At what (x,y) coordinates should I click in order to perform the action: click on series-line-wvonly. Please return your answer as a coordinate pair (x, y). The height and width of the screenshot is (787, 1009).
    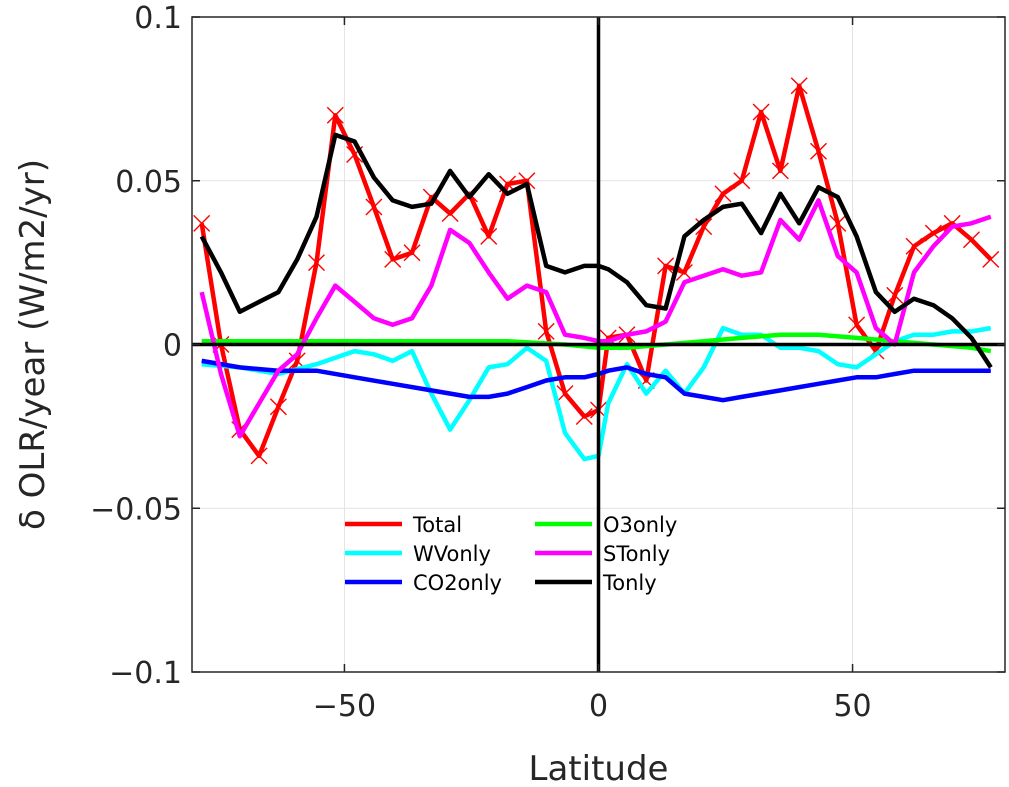
    Looking at the image, I should click on (596, 393).